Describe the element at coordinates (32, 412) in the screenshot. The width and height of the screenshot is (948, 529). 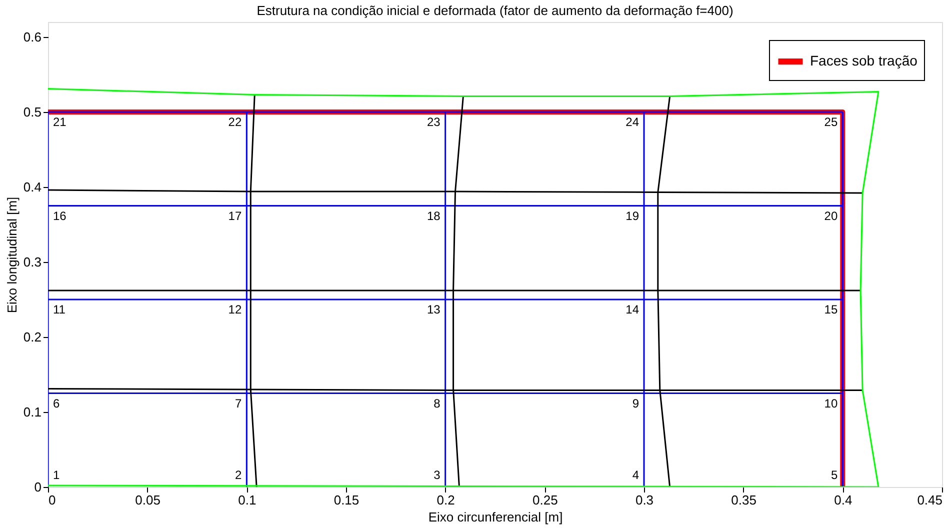
I see `y-tick-label: 0.1` at that location.